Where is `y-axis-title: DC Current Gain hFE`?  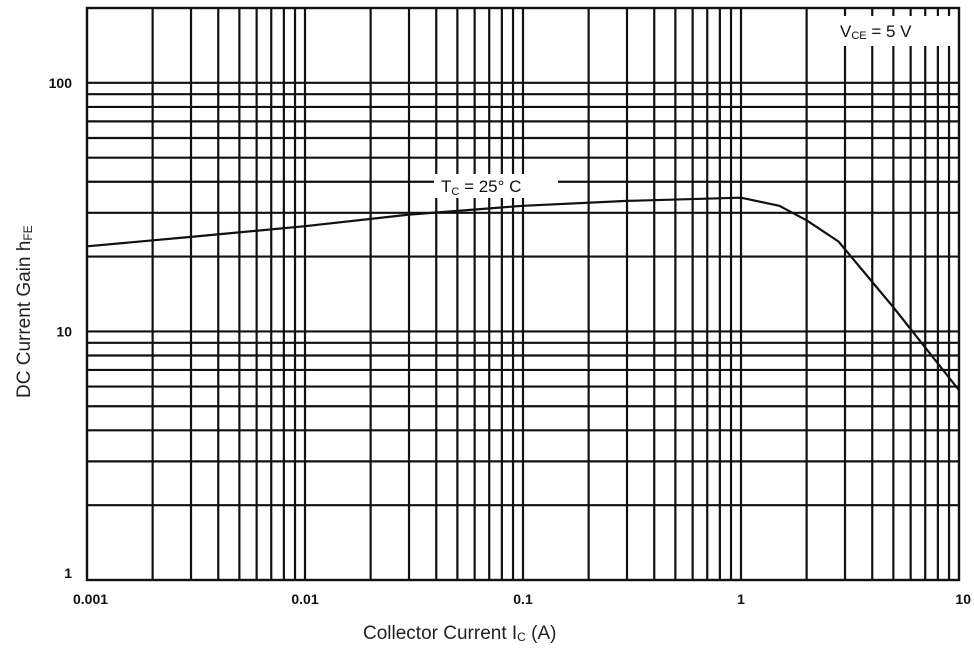 y-axis-title: DC Current Gain hFE is located at coordinates (24, 311).